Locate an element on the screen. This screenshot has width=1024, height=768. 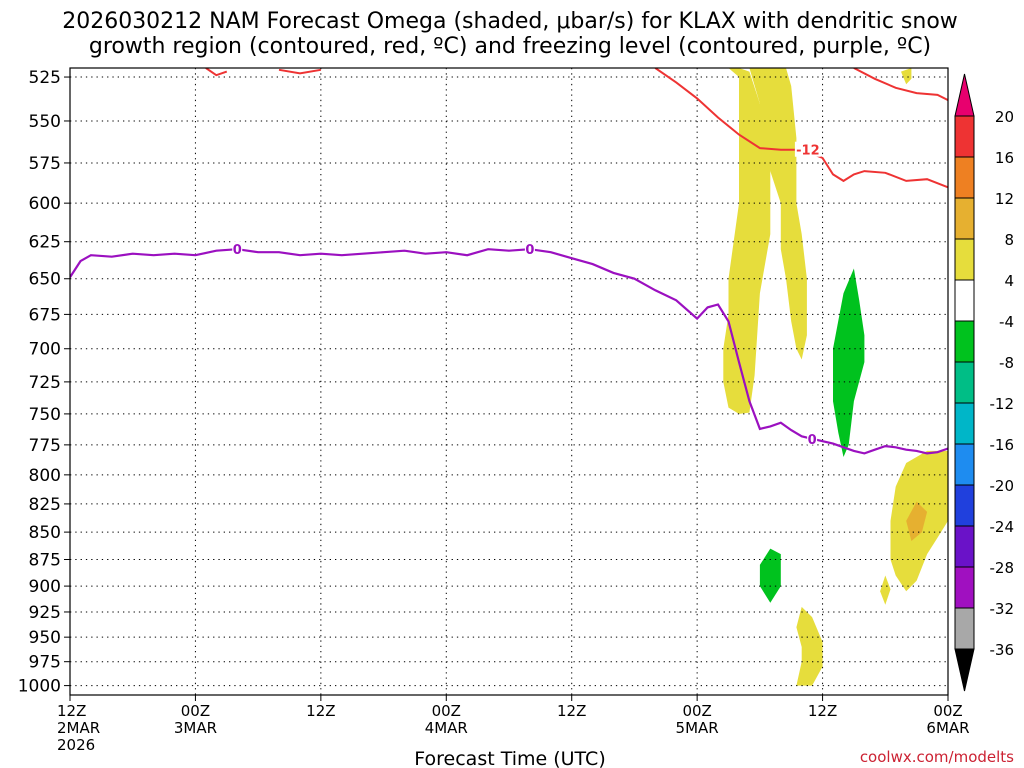
dgz-contour-main is located at coordinates (801, 128).